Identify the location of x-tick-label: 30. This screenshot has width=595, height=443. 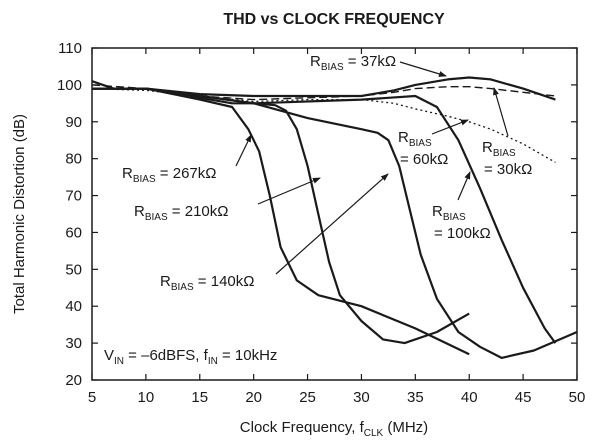
(361, 397).